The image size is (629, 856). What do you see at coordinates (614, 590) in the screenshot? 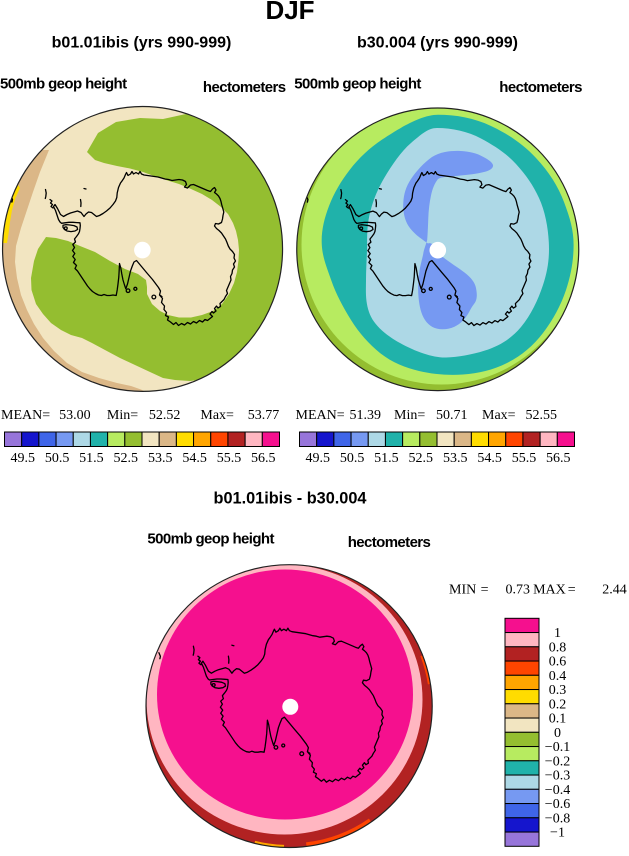
I see `svg-text: 2.44` at bounding box center [614, 590].